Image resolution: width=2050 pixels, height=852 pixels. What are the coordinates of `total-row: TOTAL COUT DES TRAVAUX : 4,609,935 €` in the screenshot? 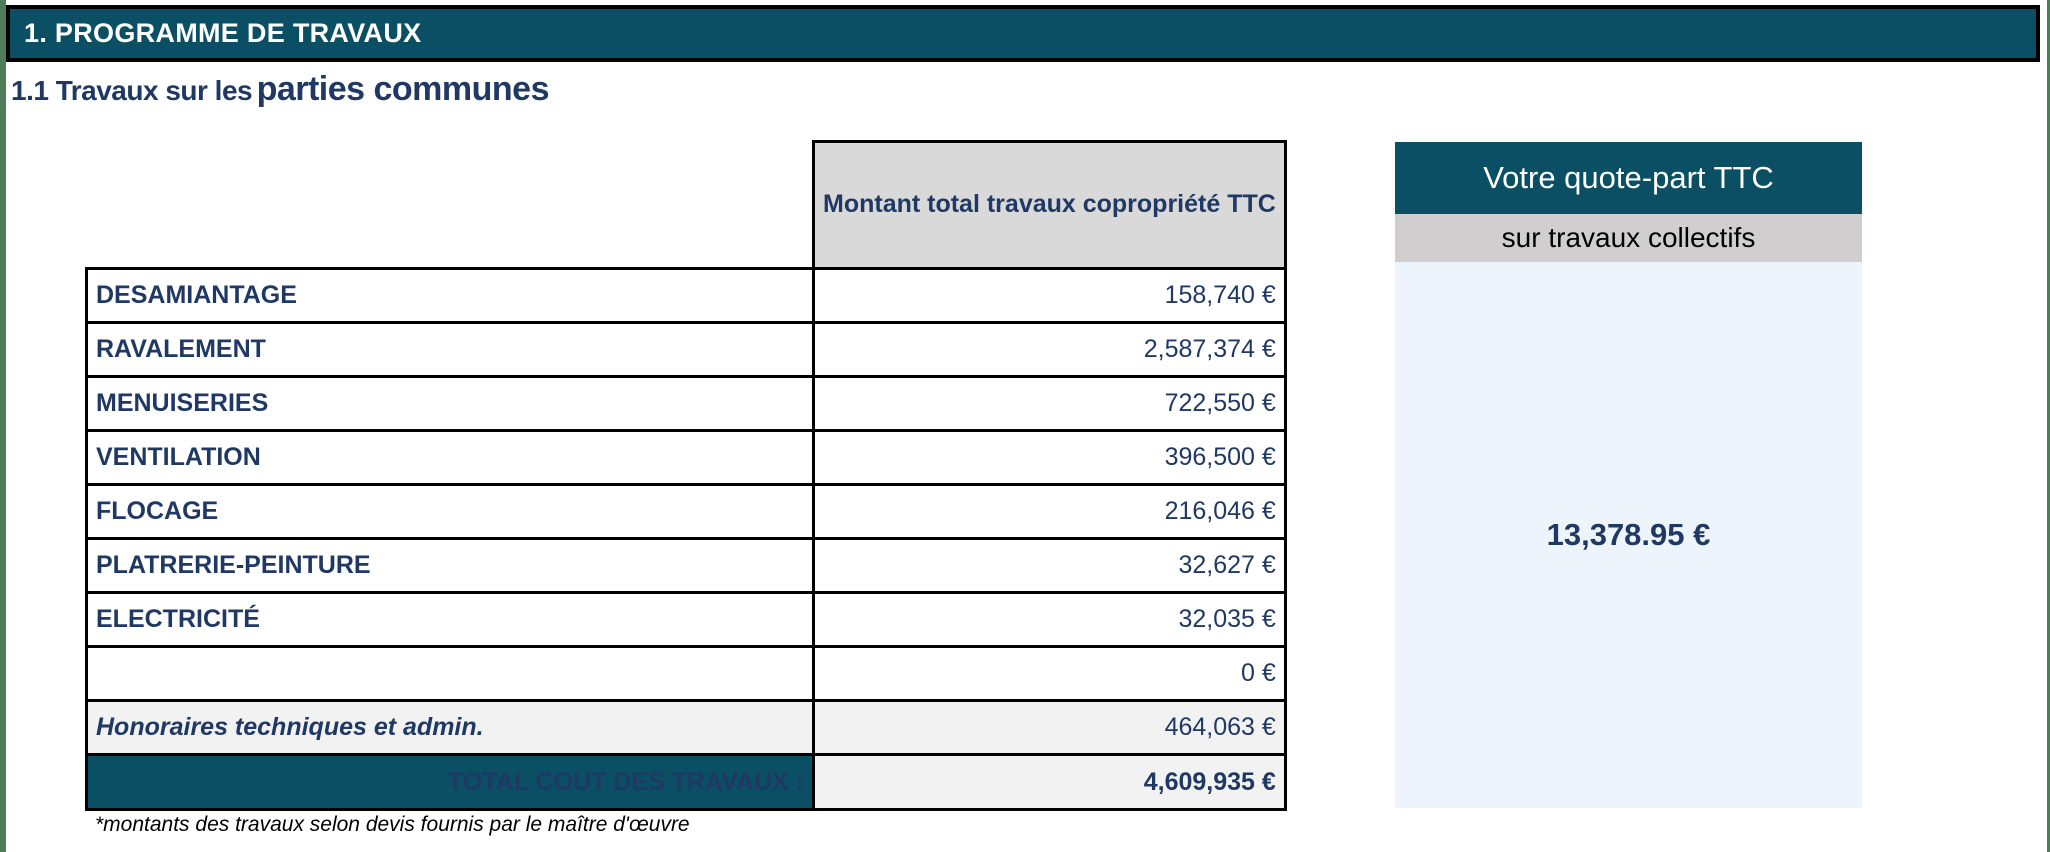 It's located at (686, 782).